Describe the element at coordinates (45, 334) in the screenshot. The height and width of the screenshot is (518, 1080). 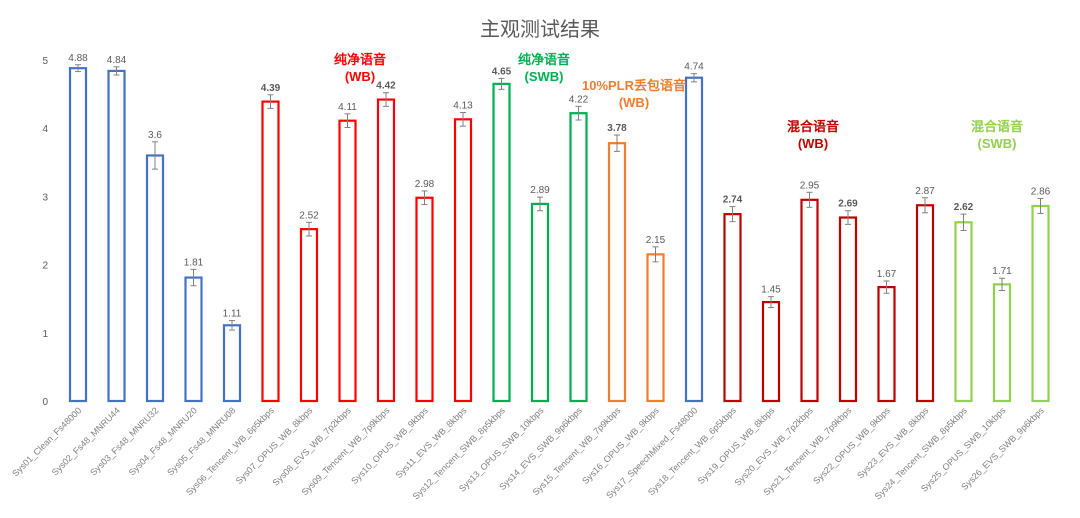
I see `y-tick-label: 1` at that location.